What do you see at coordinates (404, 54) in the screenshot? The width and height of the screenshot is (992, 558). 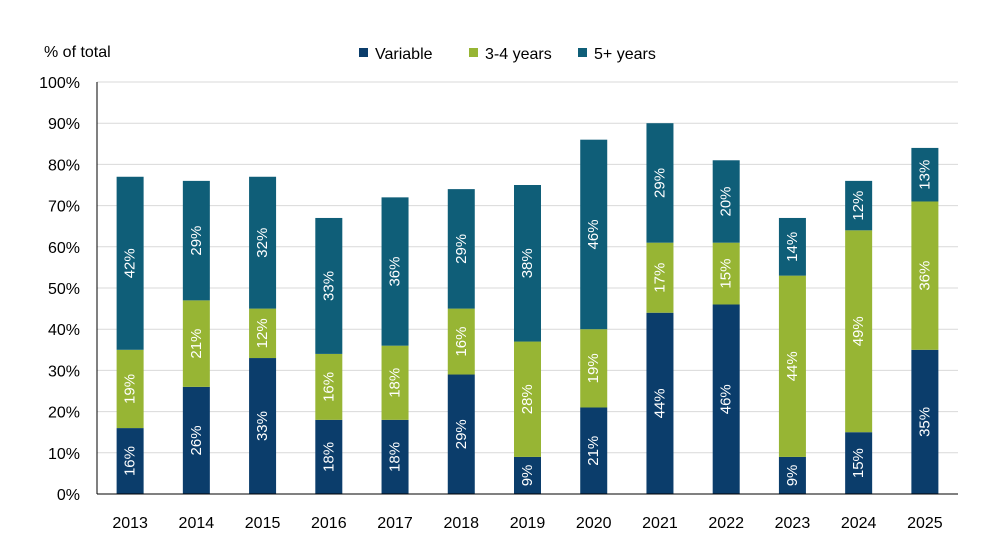 I see `legend-label: Variable` at bounding box center [404, 54].